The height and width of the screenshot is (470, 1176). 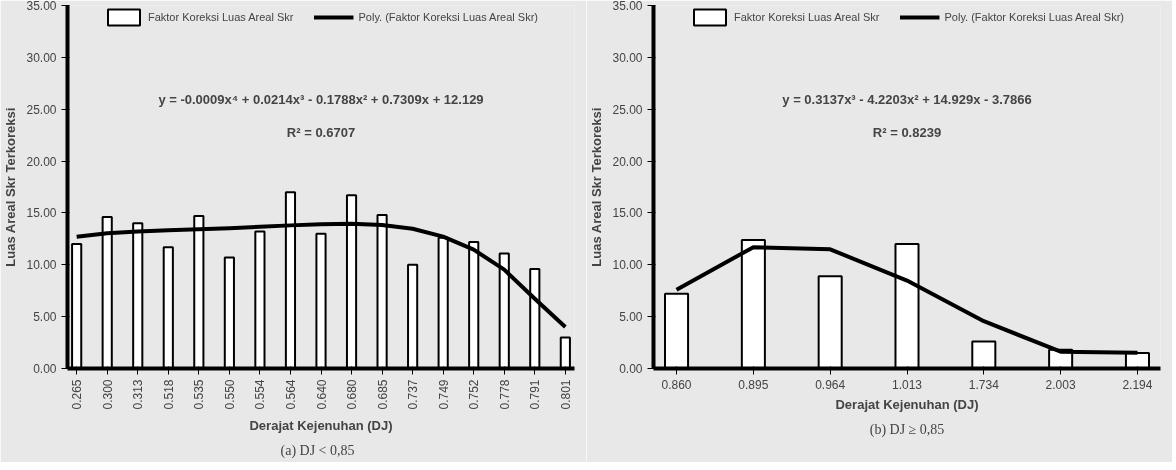 What do you see at coordinates (676, 384) in the screenshot?
I see `x-tick-label: 0.860` at bounding box center [676, 384].